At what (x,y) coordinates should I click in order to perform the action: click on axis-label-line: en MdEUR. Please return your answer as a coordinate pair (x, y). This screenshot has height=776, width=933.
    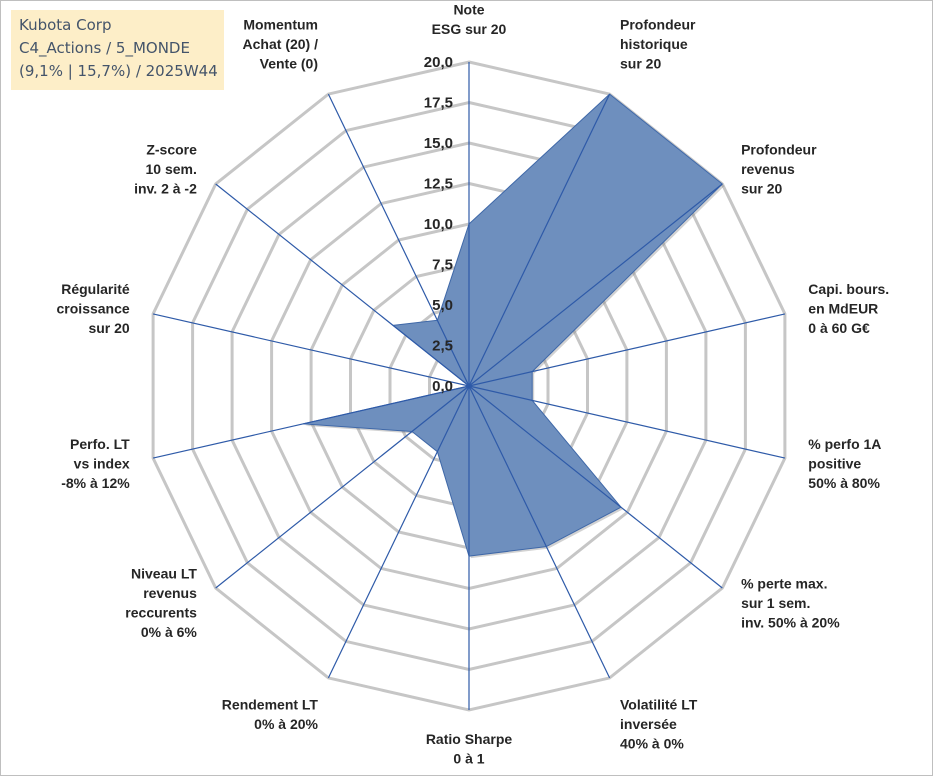
    Looking at the image, I should click on (843, 309).